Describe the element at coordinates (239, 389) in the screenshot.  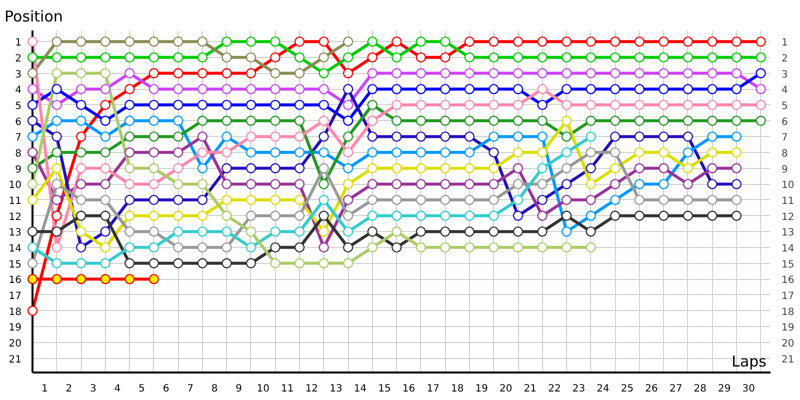
I see `x-tick-label: 9` at that location.